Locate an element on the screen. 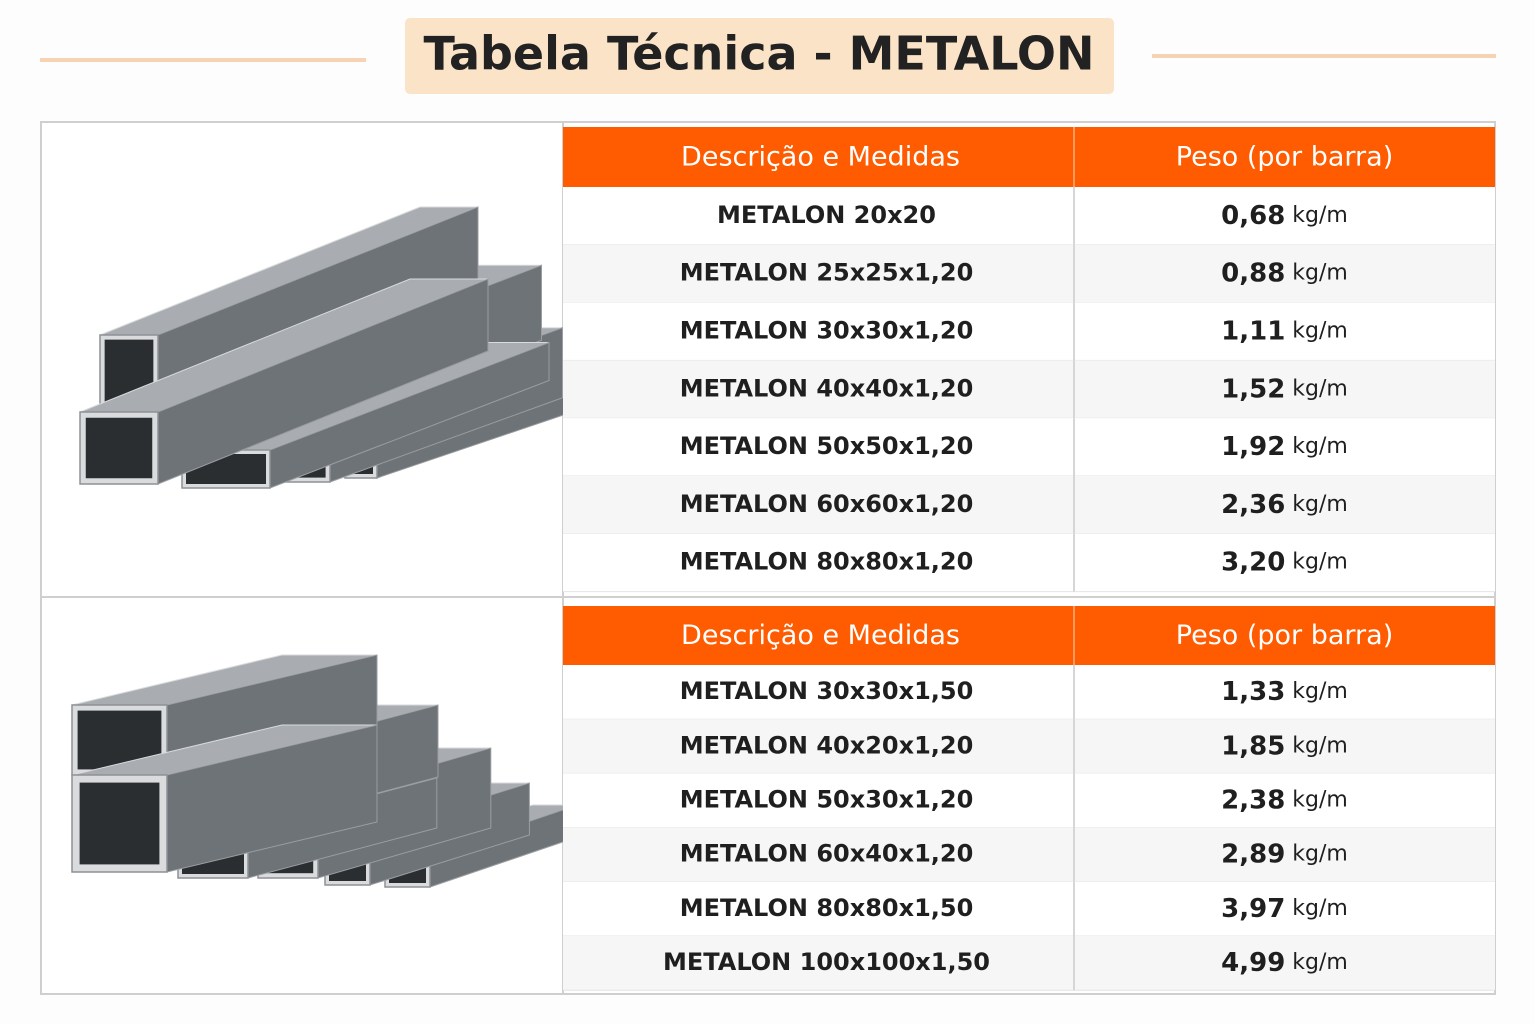  description: METALON 50x50x1,20 is located at coordinates (827, 446).